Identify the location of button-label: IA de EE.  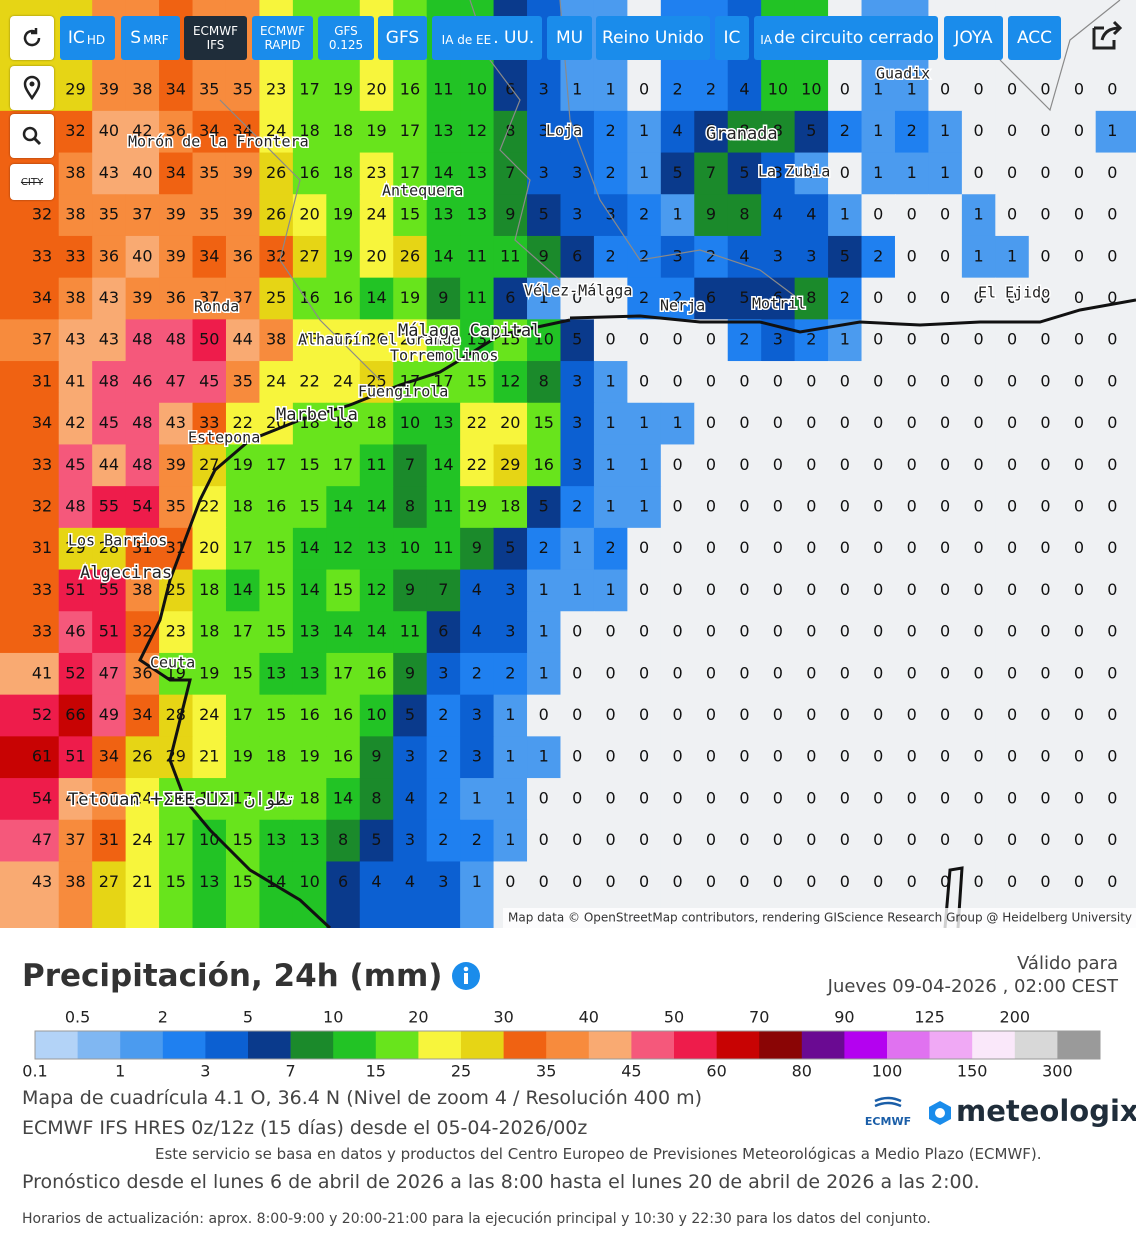
(466, 40).